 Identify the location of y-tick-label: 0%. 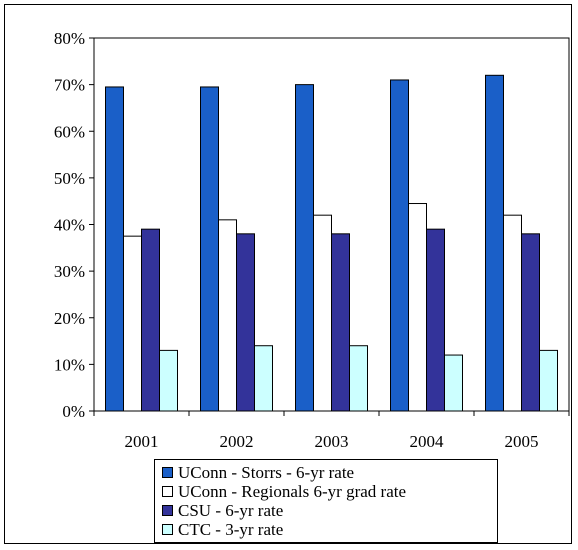
(73, 411).